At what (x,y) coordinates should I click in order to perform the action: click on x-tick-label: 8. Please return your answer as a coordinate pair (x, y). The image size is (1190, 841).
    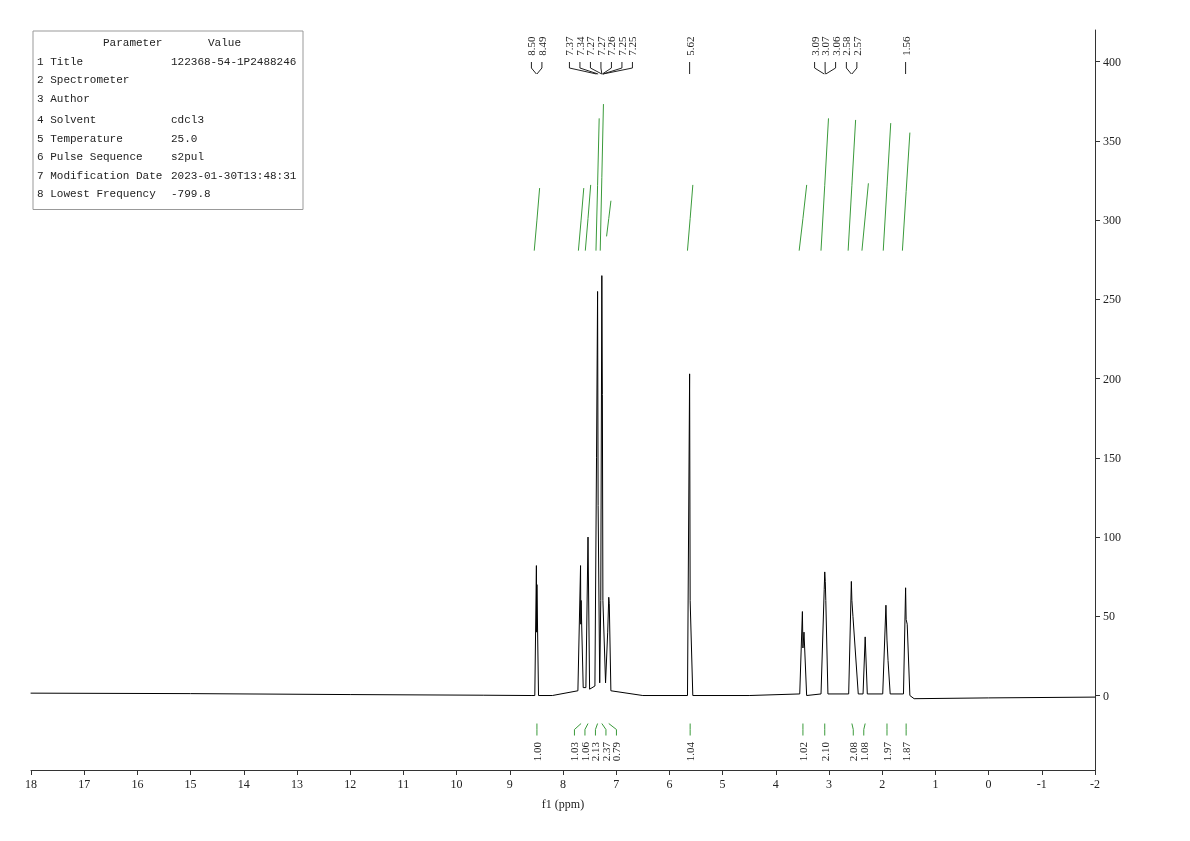
    Looking at the image, I should click on (563, 784).